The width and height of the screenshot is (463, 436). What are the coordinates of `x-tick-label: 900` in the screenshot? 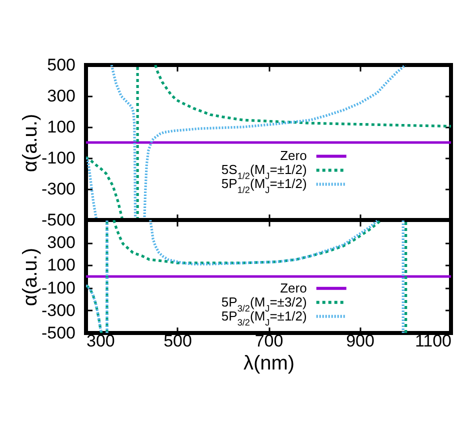 It's located at (360, 341).